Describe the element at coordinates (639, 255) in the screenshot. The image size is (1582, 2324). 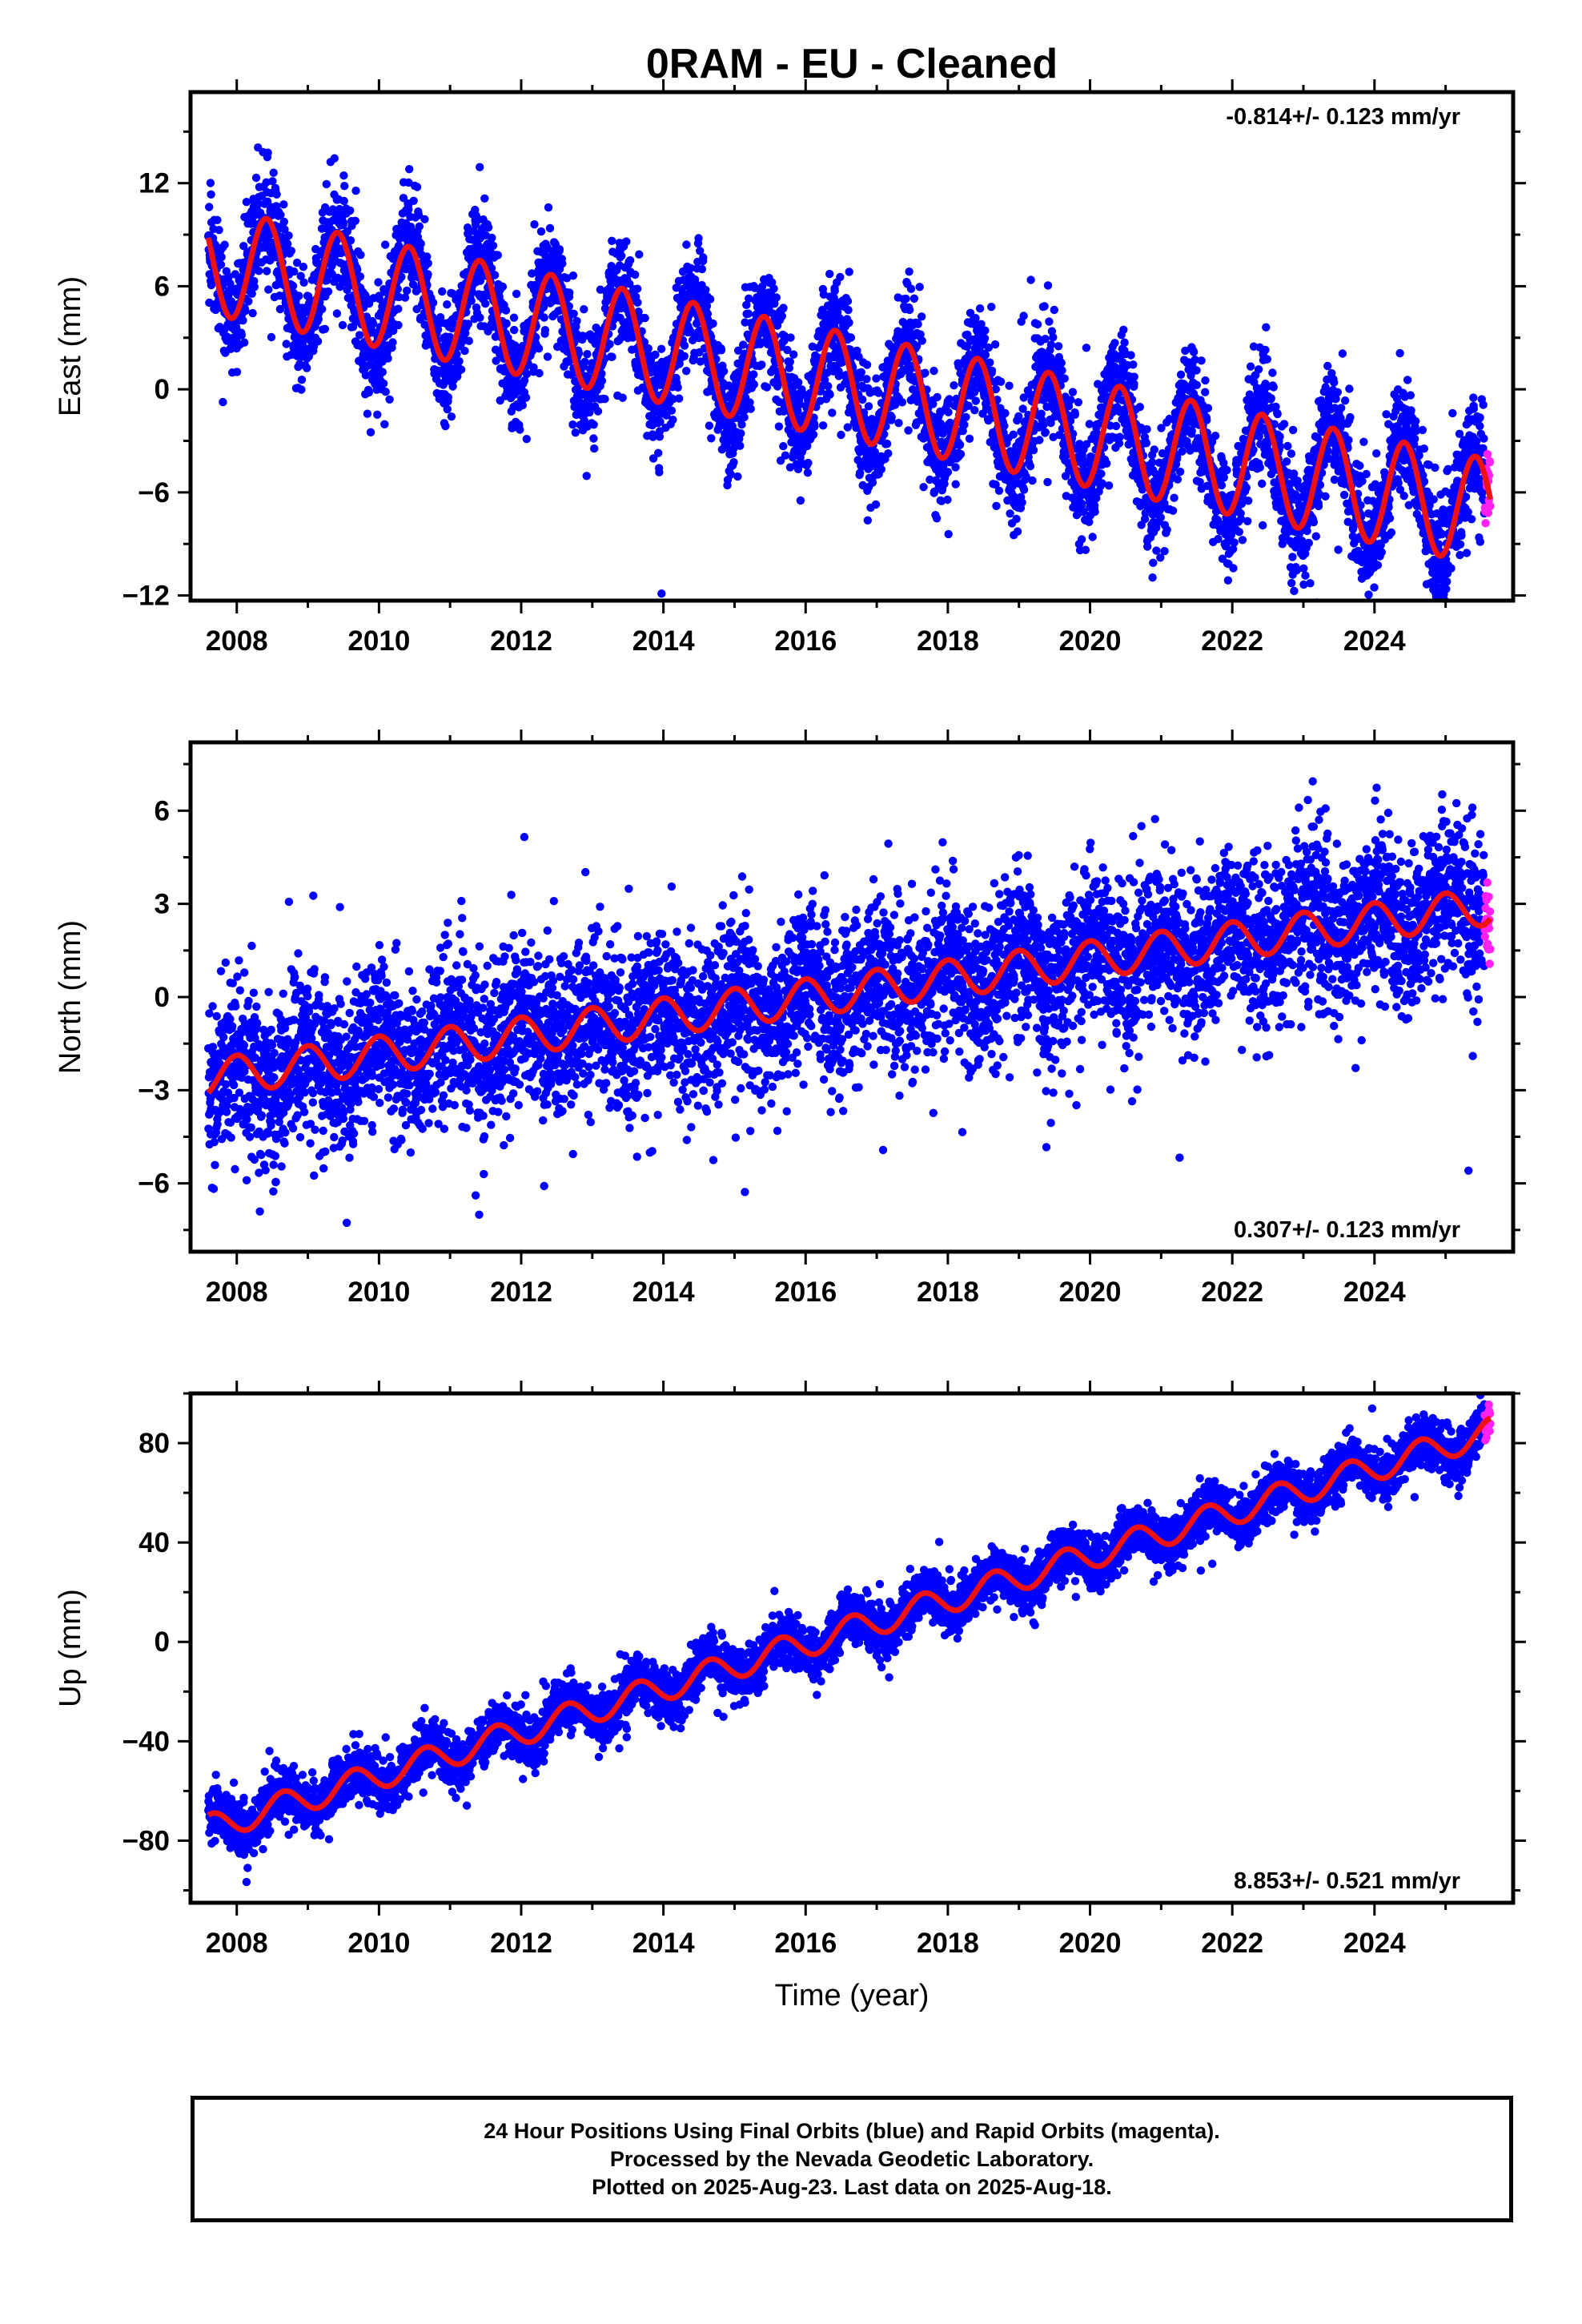
I see `final-point-east-2062` at that location.